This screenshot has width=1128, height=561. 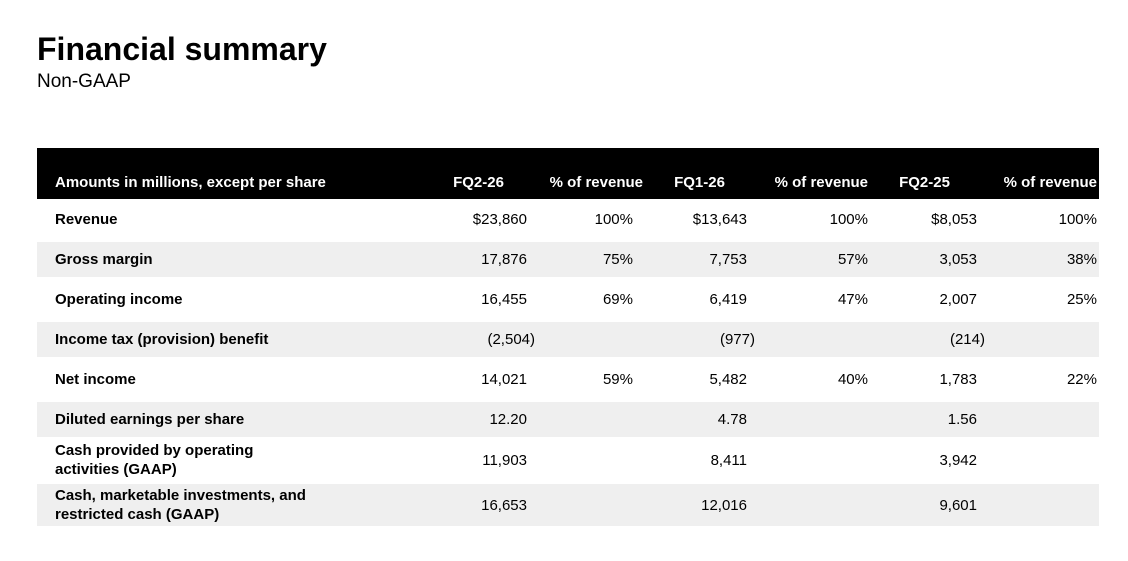 I want to click on cell-value: 6,419, so click(x=728, y=299).